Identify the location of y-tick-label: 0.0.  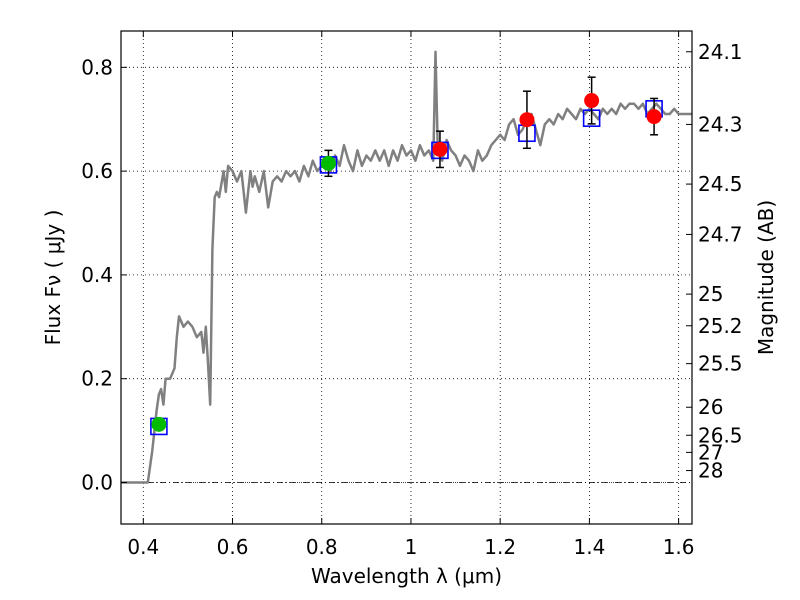
(97, 482).